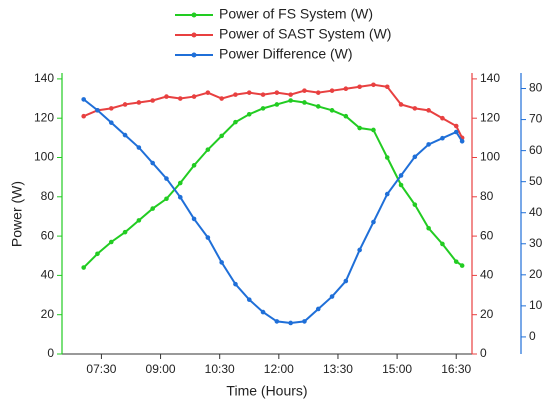  What do you see at coordinates (17, 214) in the screenshot?
I see `y-axis-title: Power (W)` at bounding box center [17, 214].